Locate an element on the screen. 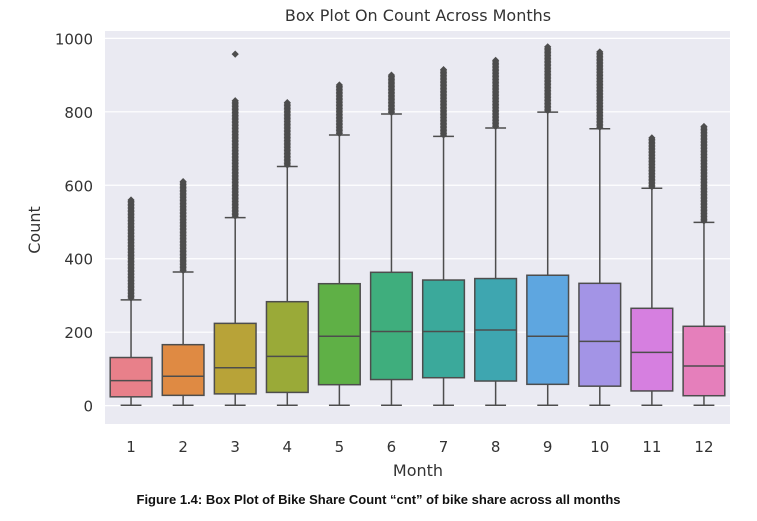 The width and height of the screenshot is (757, 521). y-tick-label: 800 is located at coordinates (78, 113).